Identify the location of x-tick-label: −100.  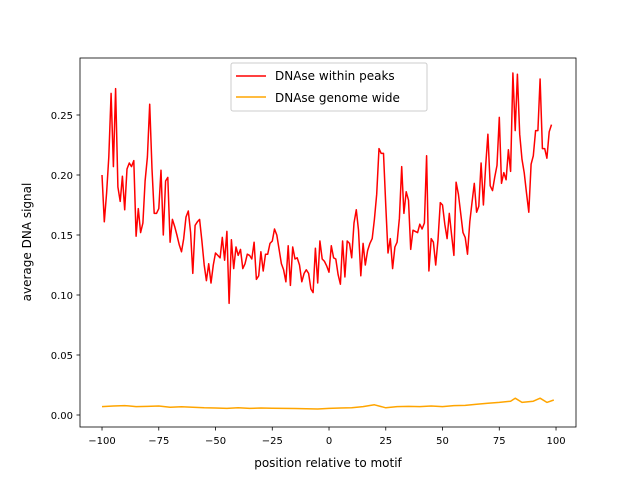
(101, 441).